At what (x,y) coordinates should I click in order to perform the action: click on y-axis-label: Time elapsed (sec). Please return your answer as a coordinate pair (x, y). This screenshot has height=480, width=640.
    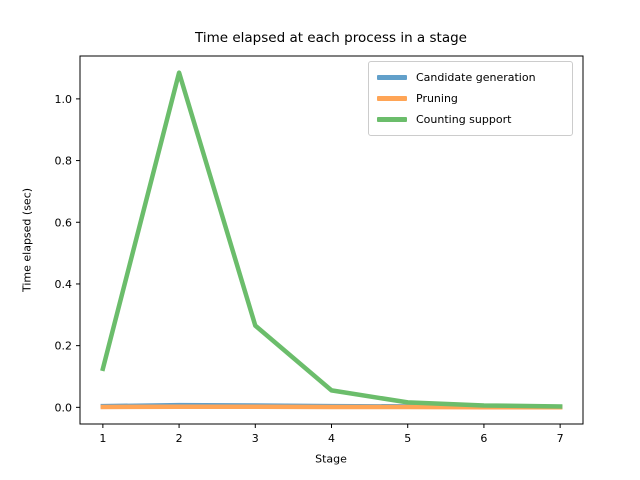
    Looking at the image, I should click on (27, 240).